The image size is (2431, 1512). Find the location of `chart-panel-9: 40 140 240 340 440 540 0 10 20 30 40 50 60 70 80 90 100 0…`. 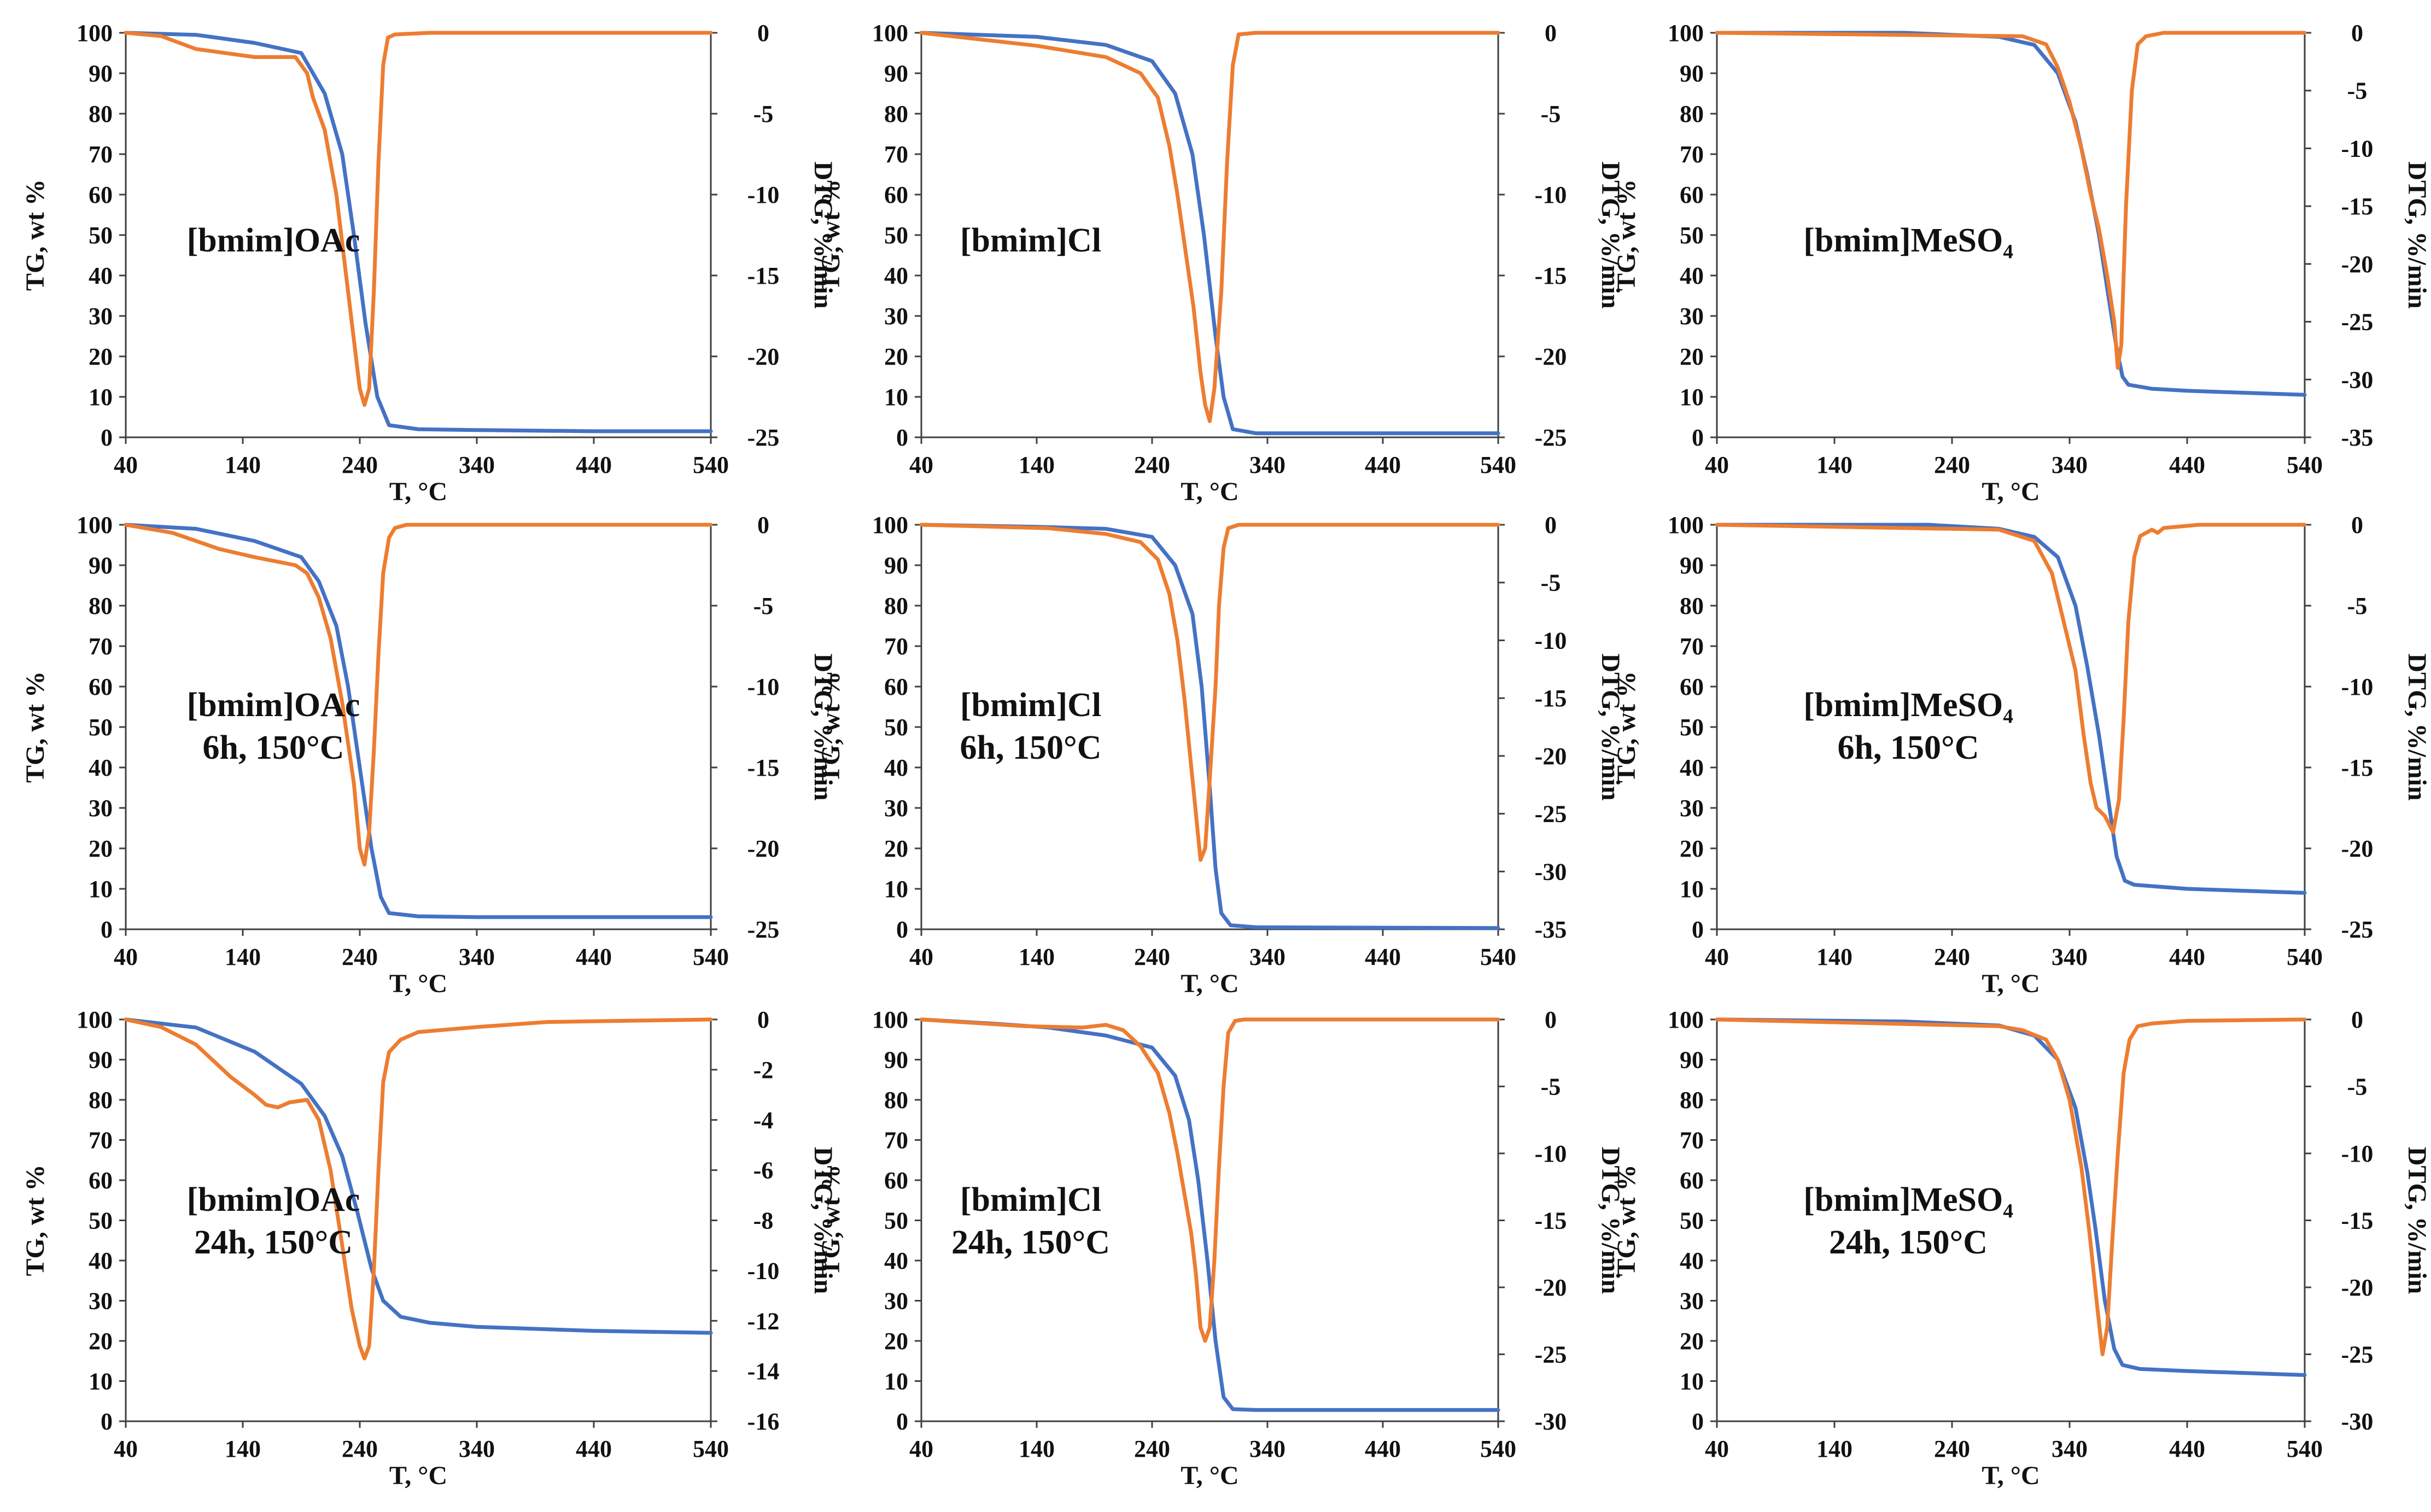

chart-panel-9: 40 140 240 340 440 540 0 10 20 30 40 50 60 70 80 90 100 0… is located at coordinates (2021, 1248).